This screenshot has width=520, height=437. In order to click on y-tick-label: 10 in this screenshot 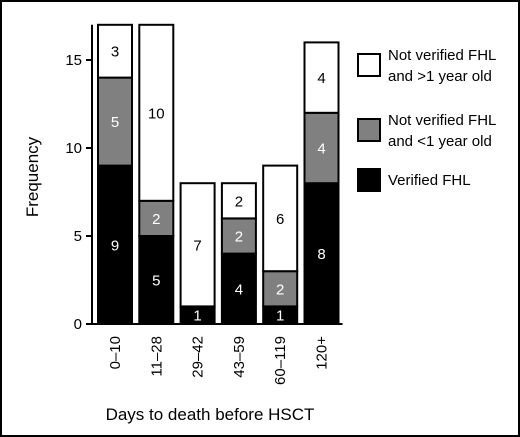, I will do `click(73, 148)`.